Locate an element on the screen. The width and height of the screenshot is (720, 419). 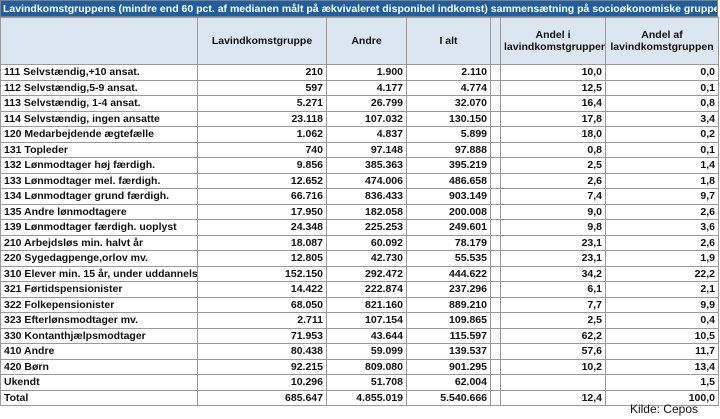
table-cell: 55.535 is located at coordinates (448, 258).